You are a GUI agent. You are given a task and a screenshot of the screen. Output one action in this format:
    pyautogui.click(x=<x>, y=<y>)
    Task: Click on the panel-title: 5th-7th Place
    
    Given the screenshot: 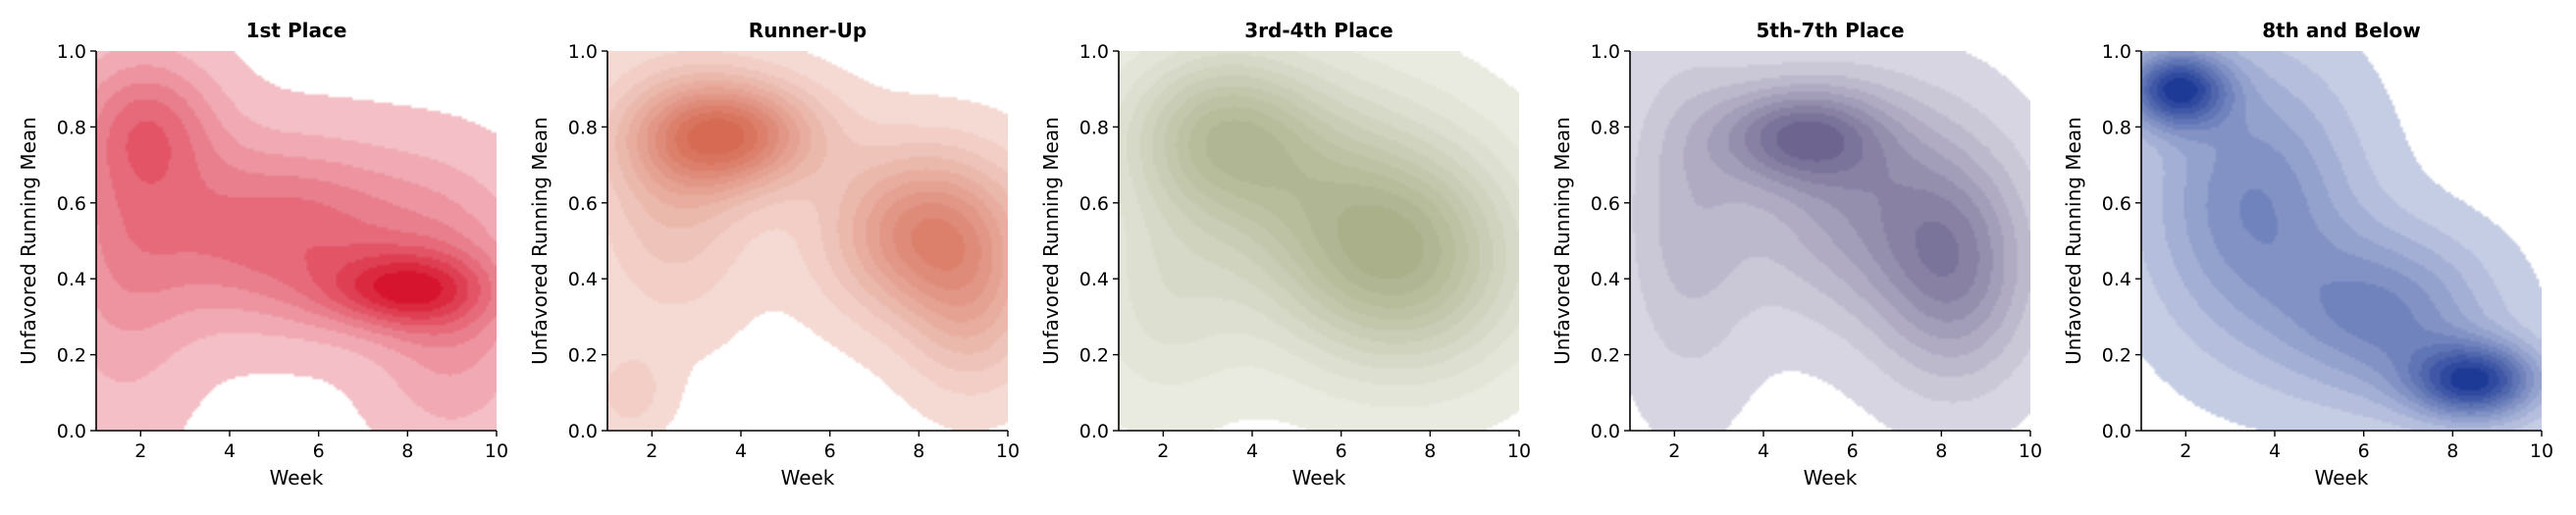 What is the action you would take?
    pyautogui.click(x=1830, y=30)
    